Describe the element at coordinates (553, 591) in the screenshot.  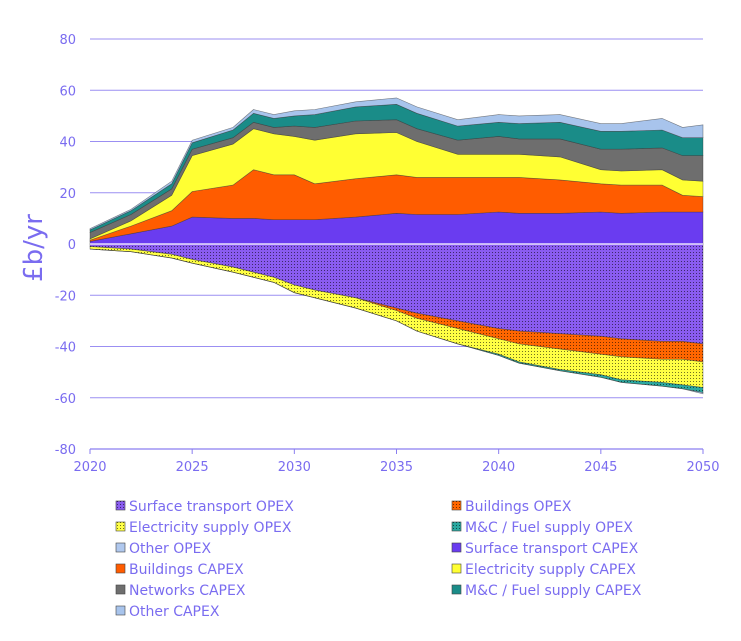
I see `legend-label: M&C / Fuel supply CAPEX` at that location.